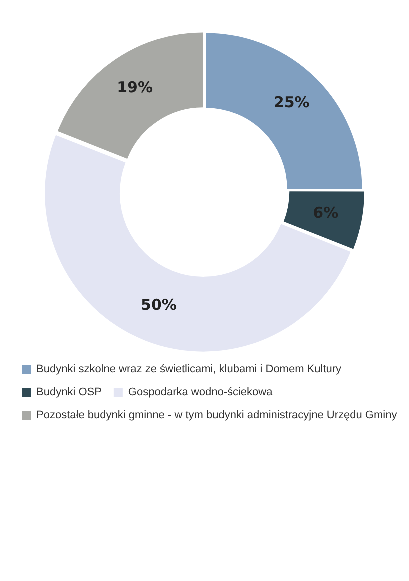 This screenshot has height=581, width=409. Describe the element at coordinates (201, 392) in the screenshot. I see `legend-label: Gospodarka wodno-ściekowa` at that location.